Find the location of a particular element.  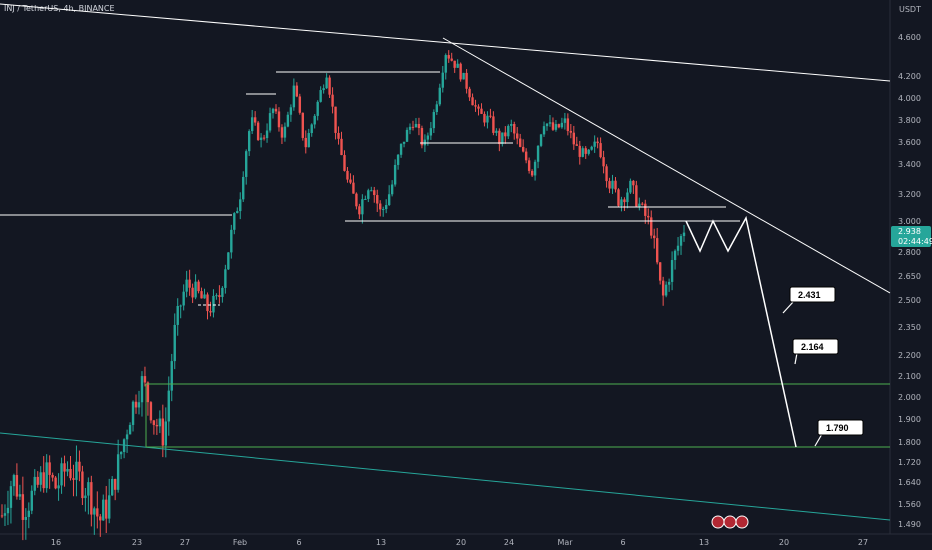

time-tick-label: 24 is located at coordinates (509, 542).